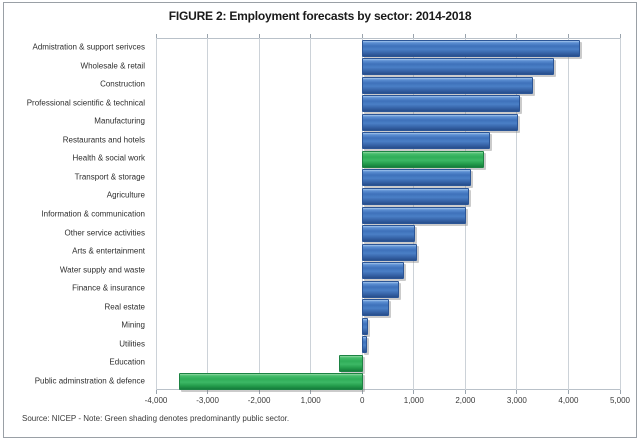 The height and width of the screenshot is (440, 640). I want to click on category-label-construction: Construction, so click(122, 84).